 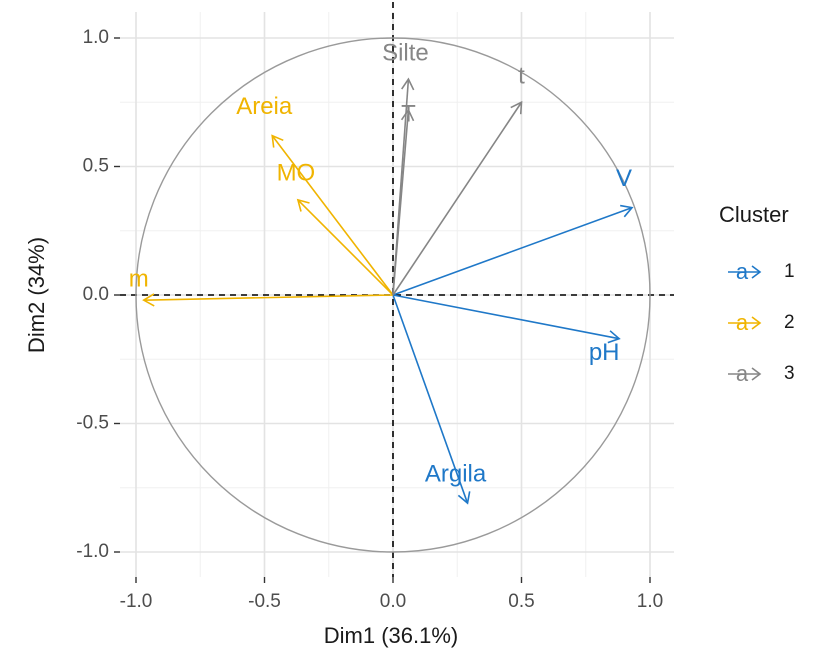 What do you see at coordinates (92, 551) in the screenshot?
I see `y-tick-label: -1.0` at bounding box center [92, 551].